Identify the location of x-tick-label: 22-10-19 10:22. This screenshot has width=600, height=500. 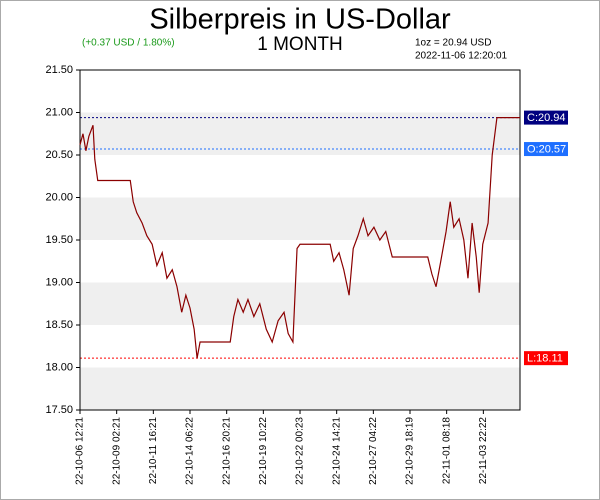
(263, 451).